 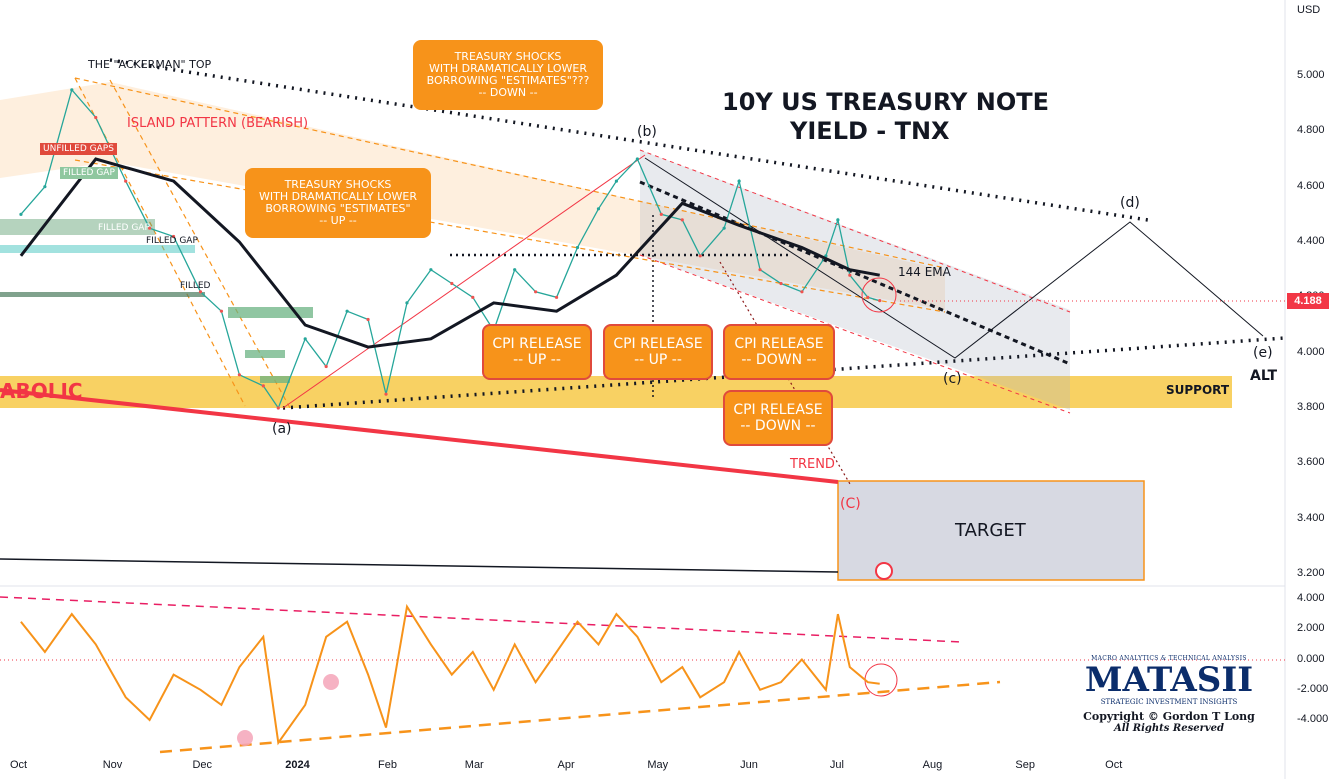 What do you see at coordinates (580, 717) in the screenshot?
I see `oscillator-lower-dashed` at bounding box center [580, 717].